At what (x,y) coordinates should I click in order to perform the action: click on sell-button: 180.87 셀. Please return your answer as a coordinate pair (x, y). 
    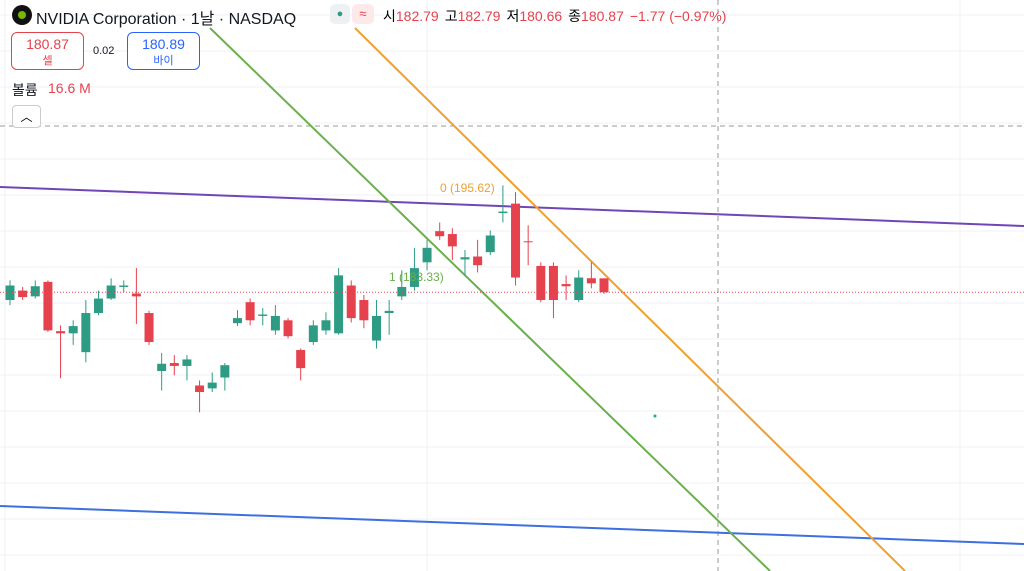
    Looking at the image, I should click on (47, 51).